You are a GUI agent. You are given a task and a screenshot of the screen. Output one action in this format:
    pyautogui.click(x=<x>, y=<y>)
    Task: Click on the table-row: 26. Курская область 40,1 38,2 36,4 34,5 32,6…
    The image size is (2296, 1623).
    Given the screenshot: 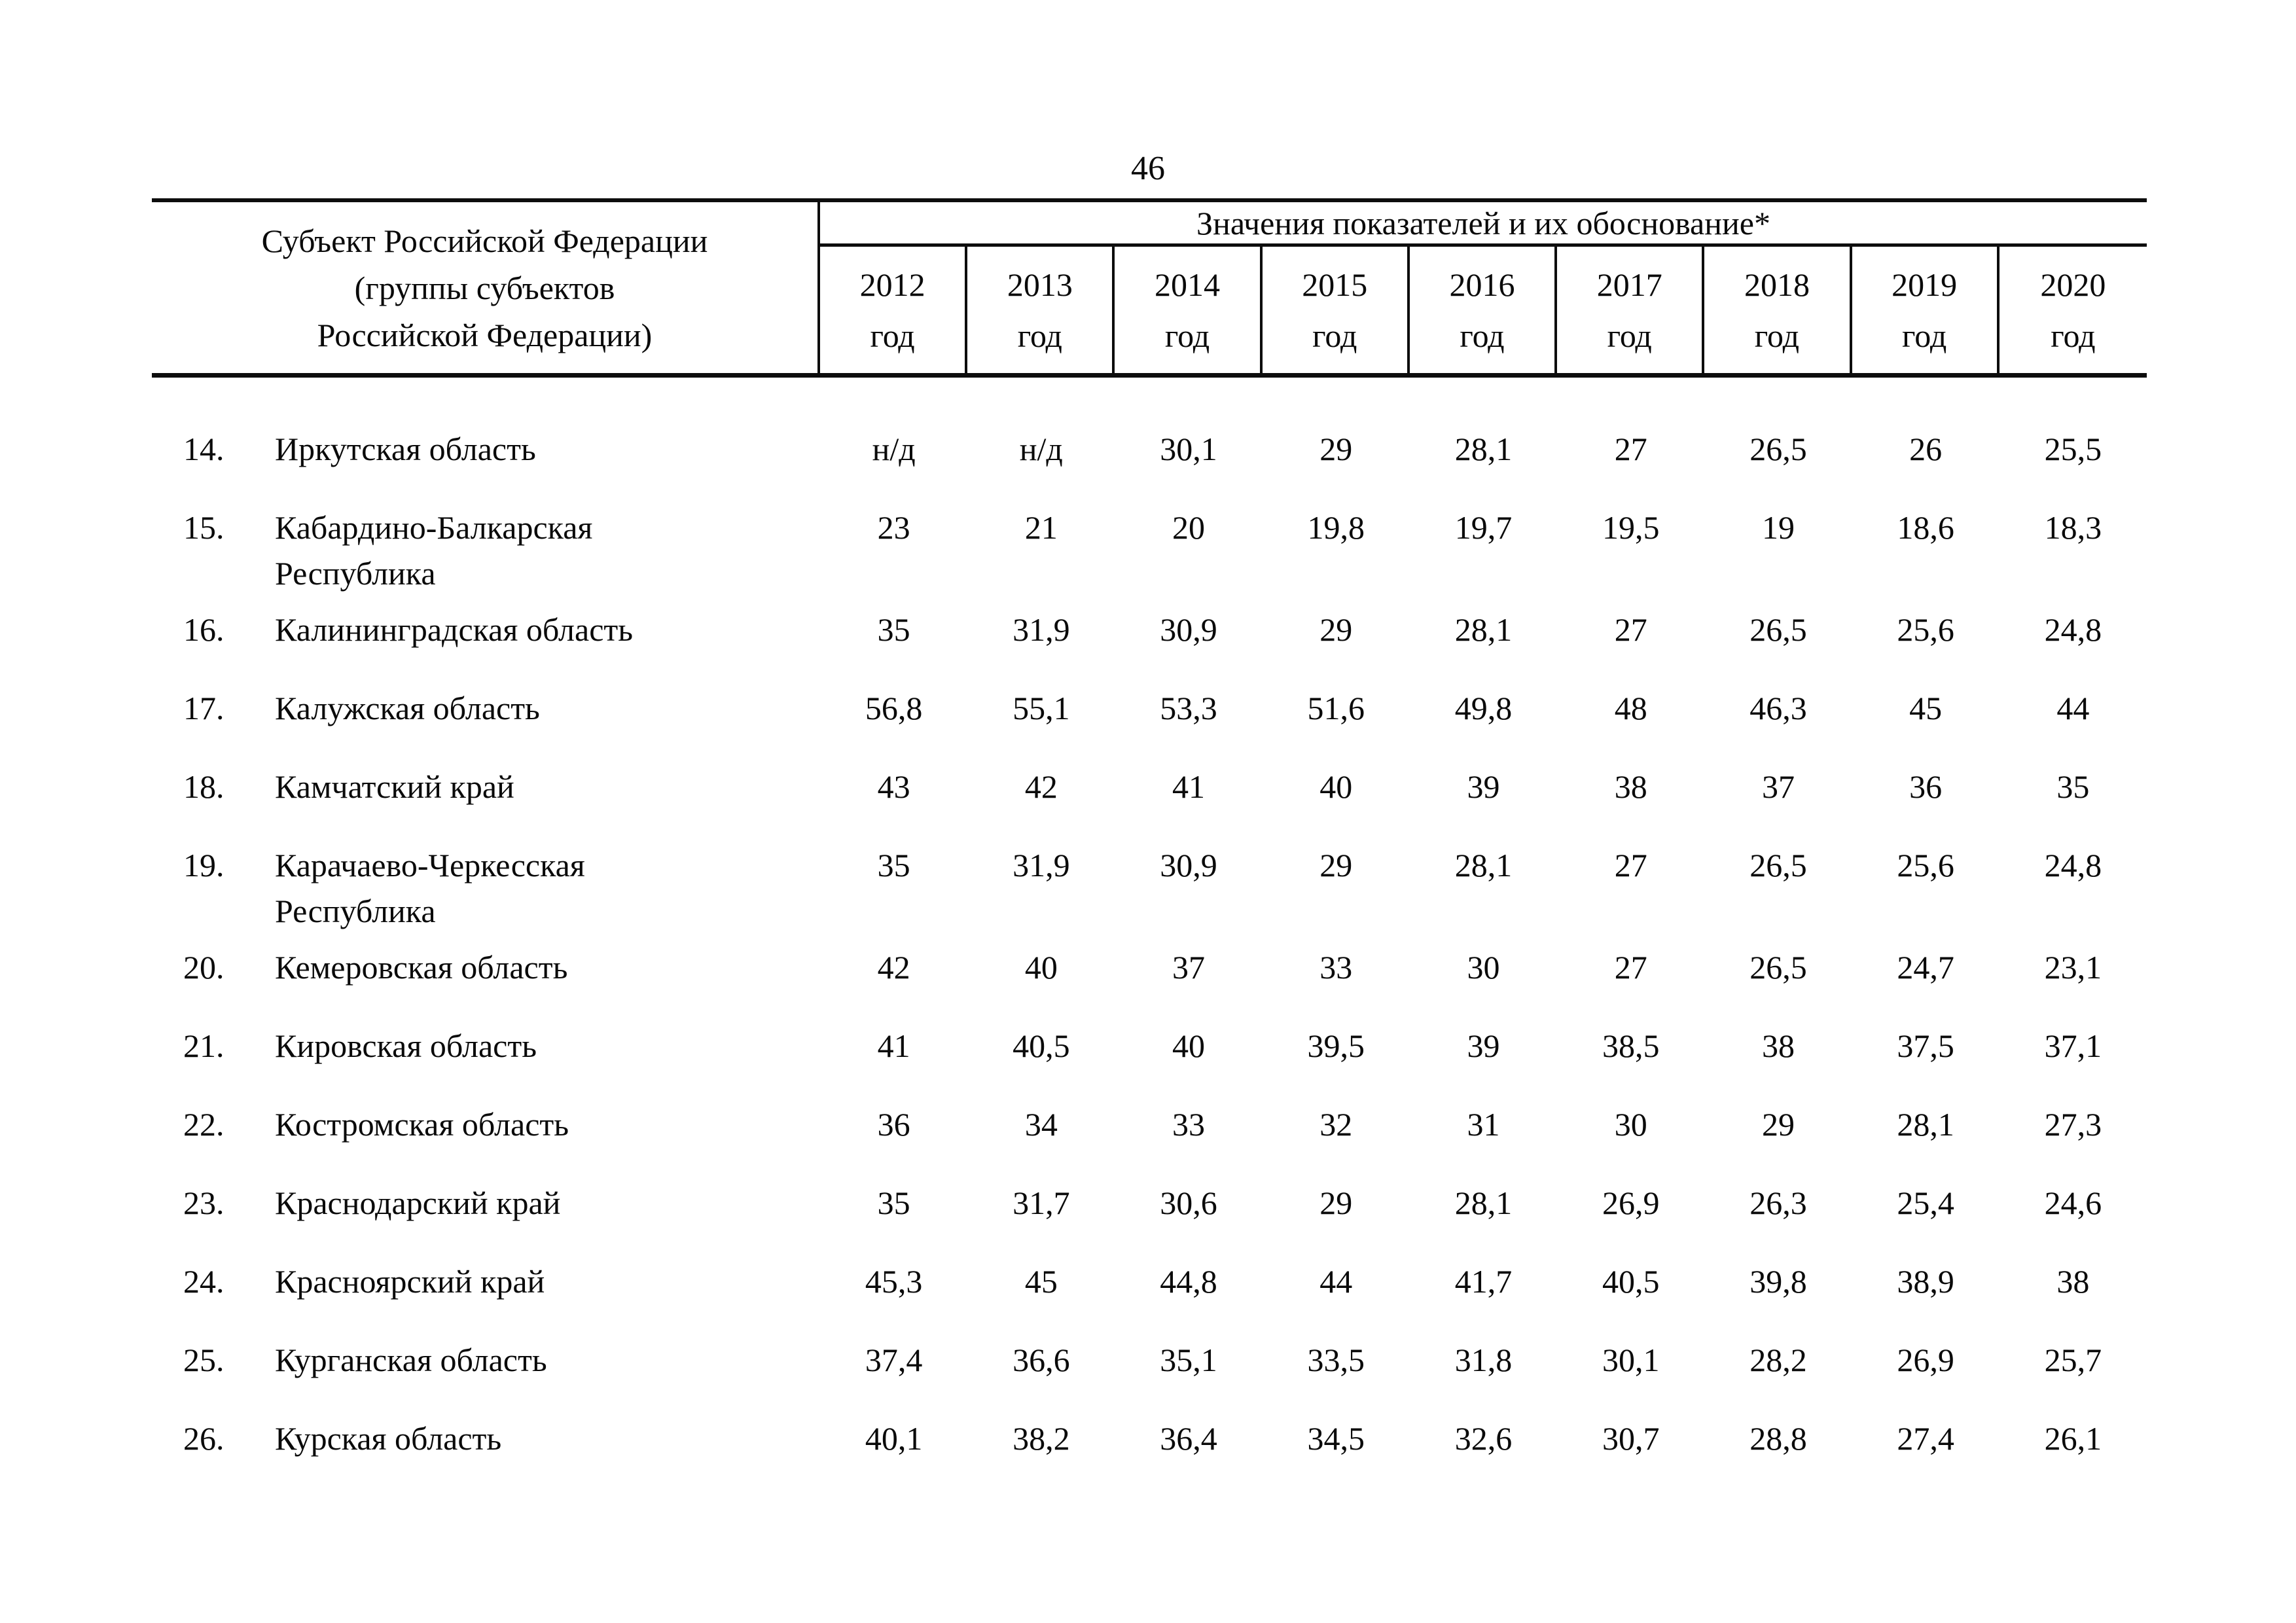 What is the action you would take?
    pyautogui.click(x=1149, y=1438)
    